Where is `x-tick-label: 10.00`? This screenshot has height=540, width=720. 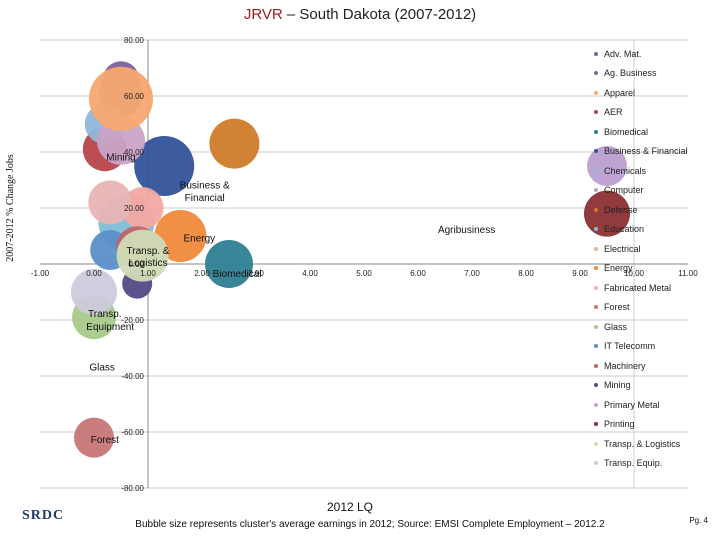
x-tick-label: 10.00 is located at coordinates (634, 273).